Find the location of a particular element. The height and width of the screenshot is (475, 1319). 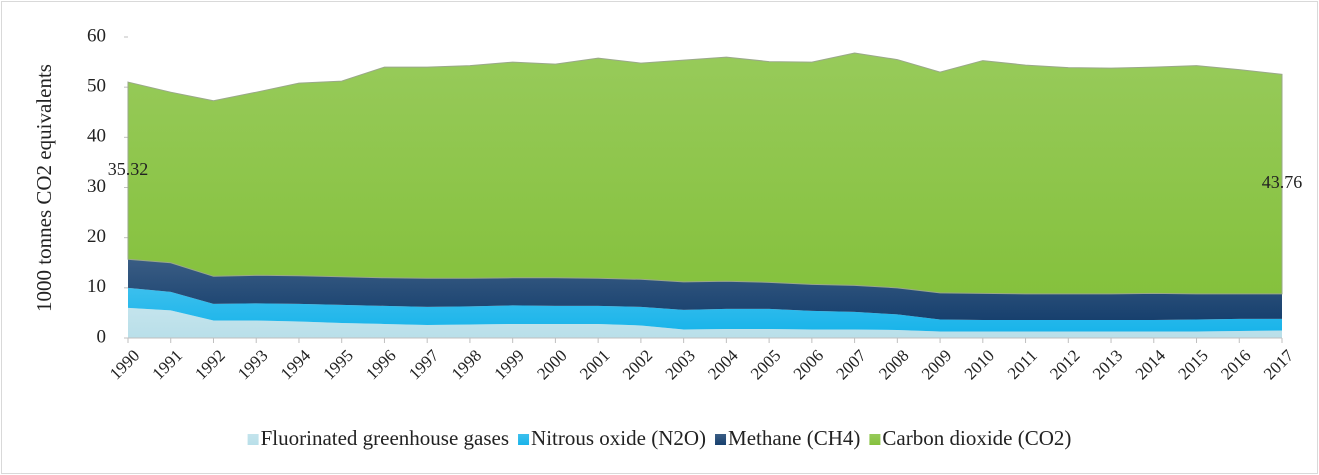

y-tick-label: 40 is located at coordinates (96, 136).